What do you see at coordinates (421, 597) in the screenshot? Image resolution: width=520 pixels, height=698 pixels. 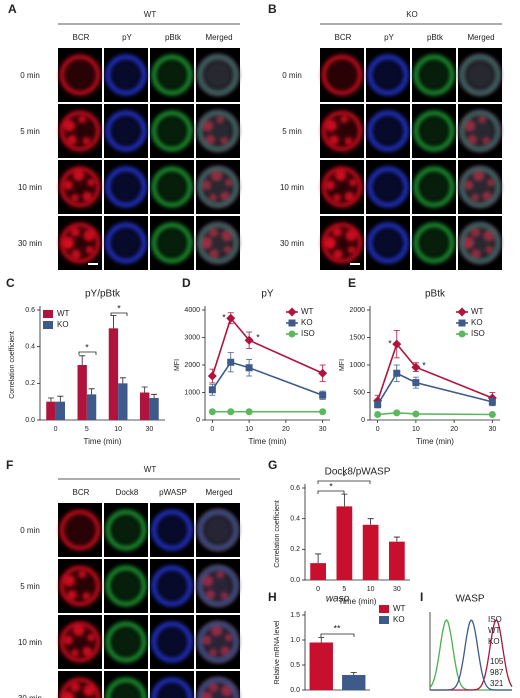 I see `panel-letter: I` at bounding box center [421, 597].